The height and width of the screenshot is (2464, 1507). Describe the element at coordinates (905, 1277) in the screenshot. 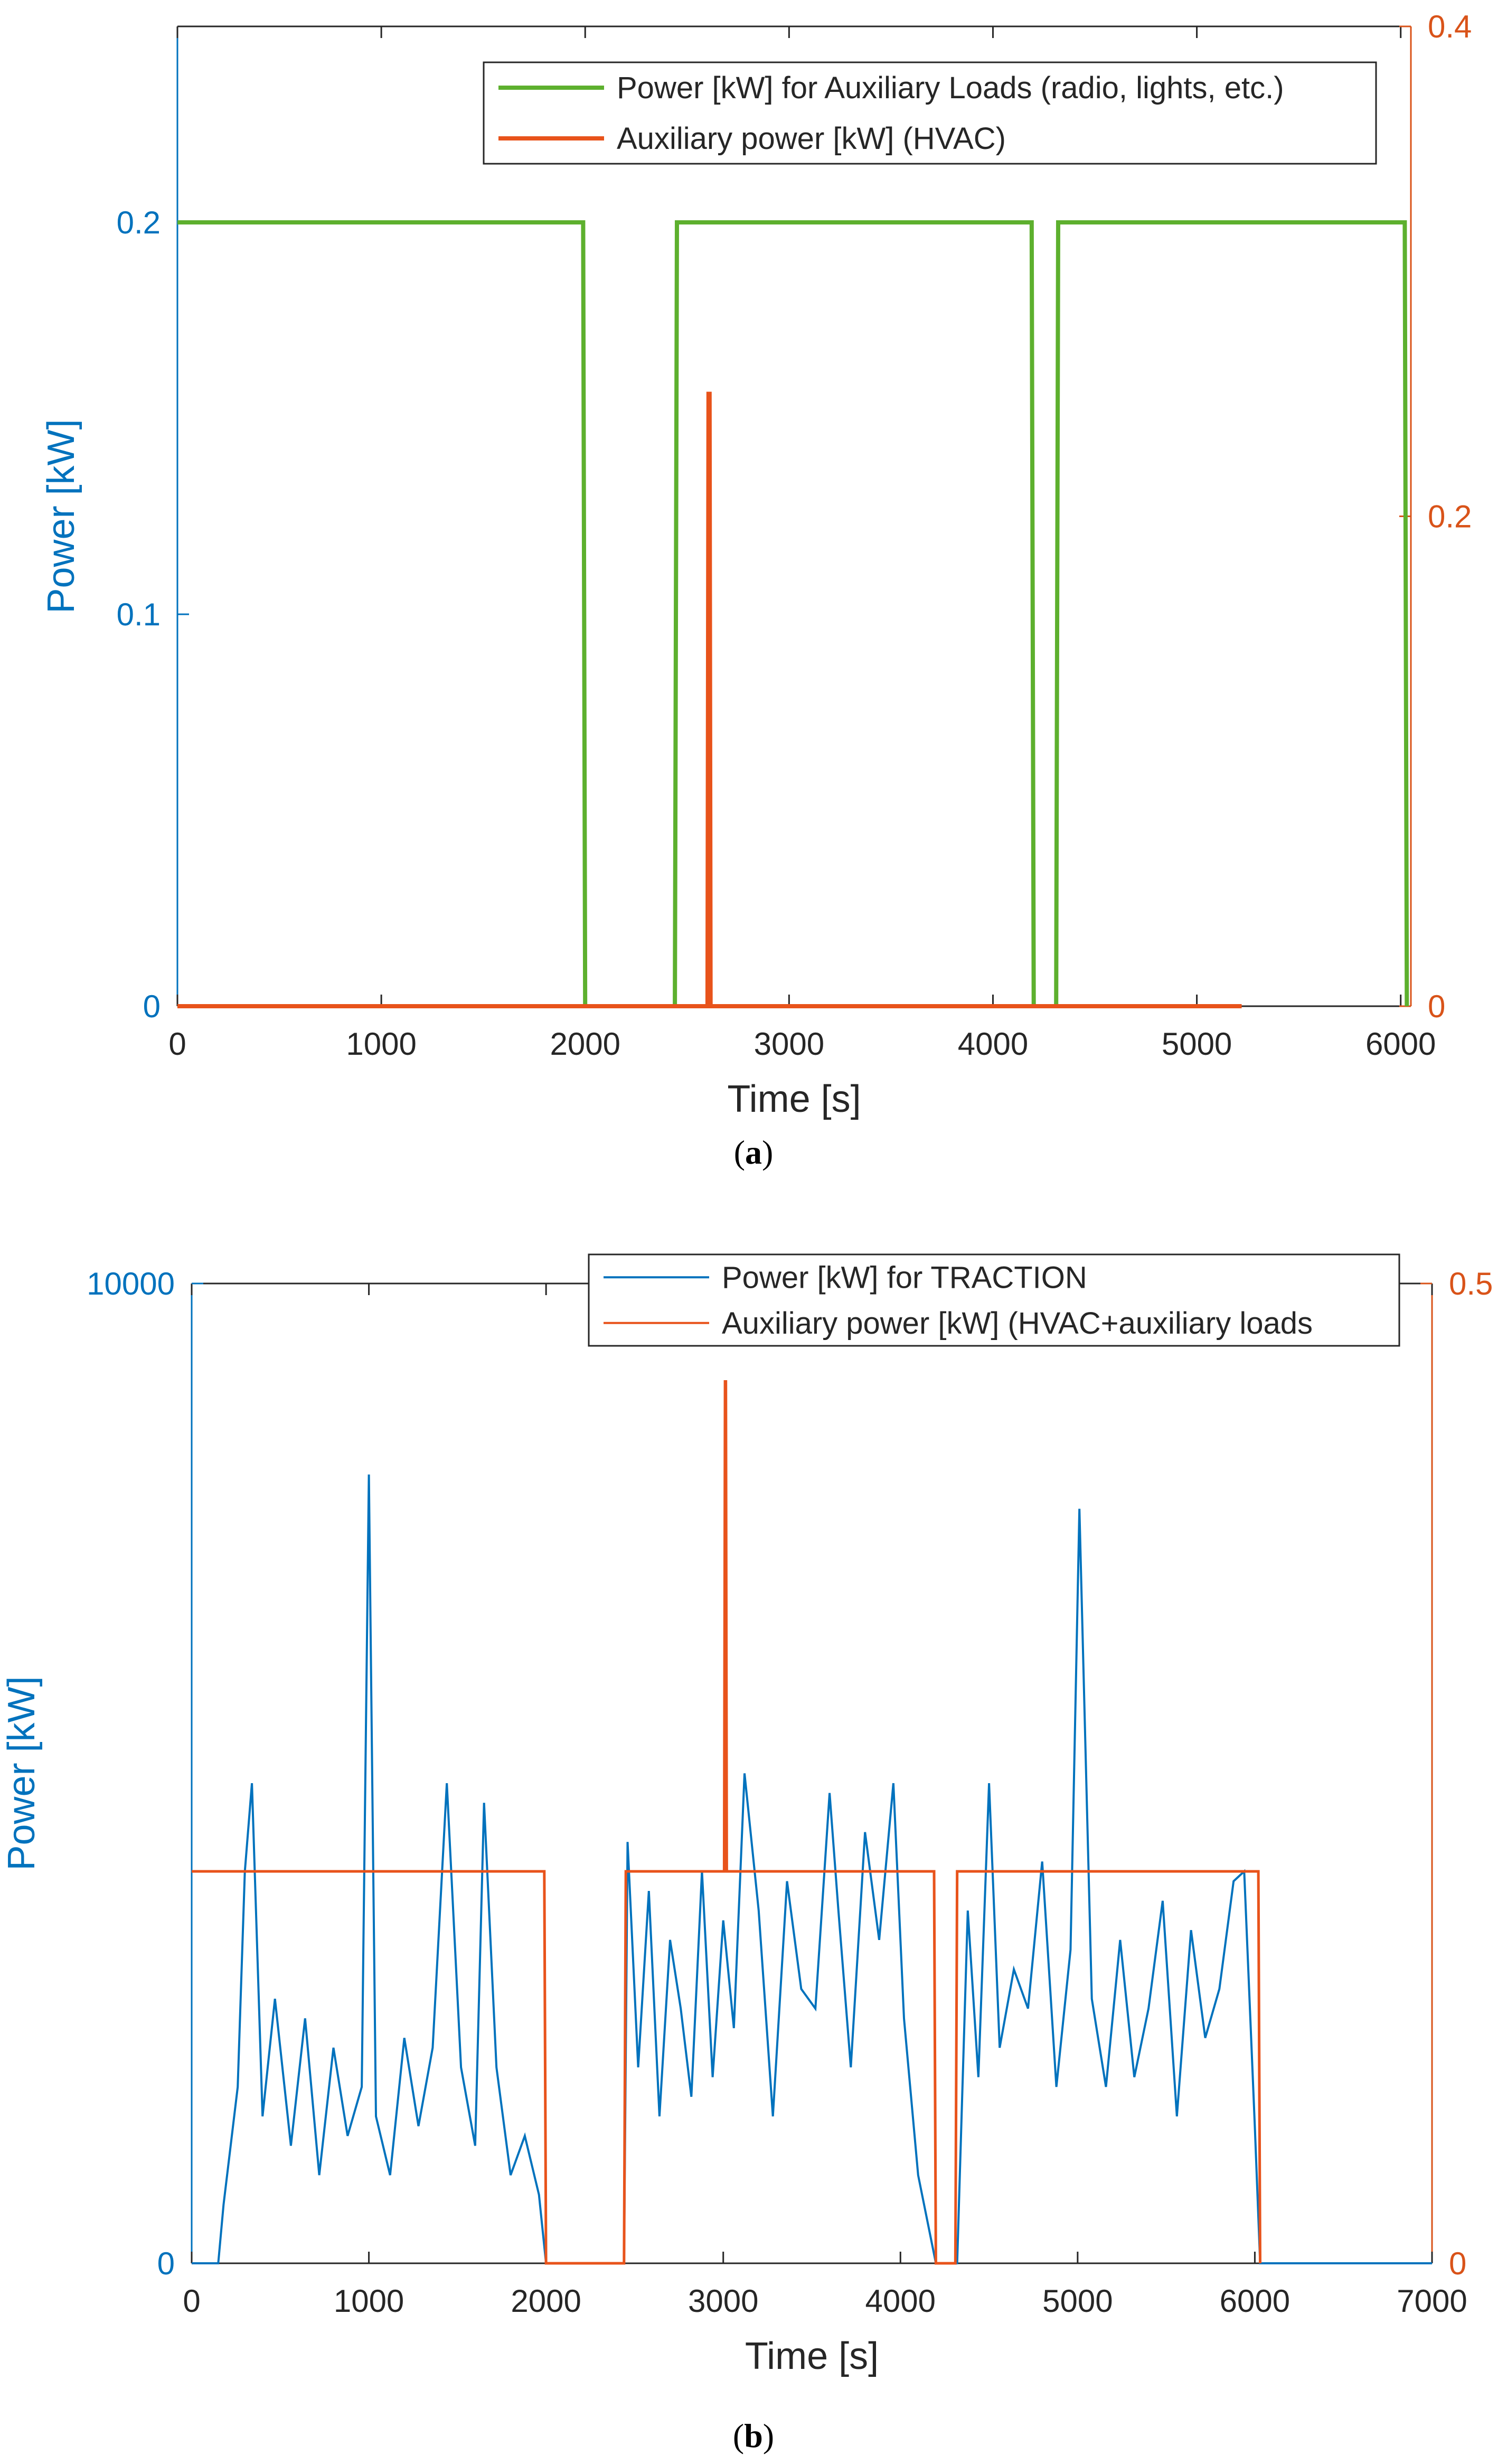

I see `chart-b-legend-label-1: Power [kW] for TRACTION` at that location.